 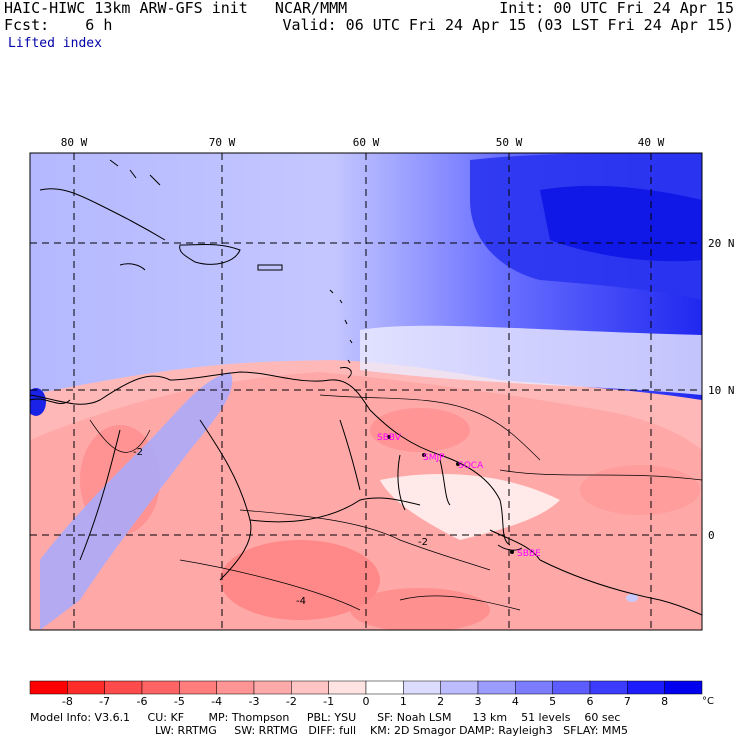 I want to click on colorbar, so click(x=366, y=687).